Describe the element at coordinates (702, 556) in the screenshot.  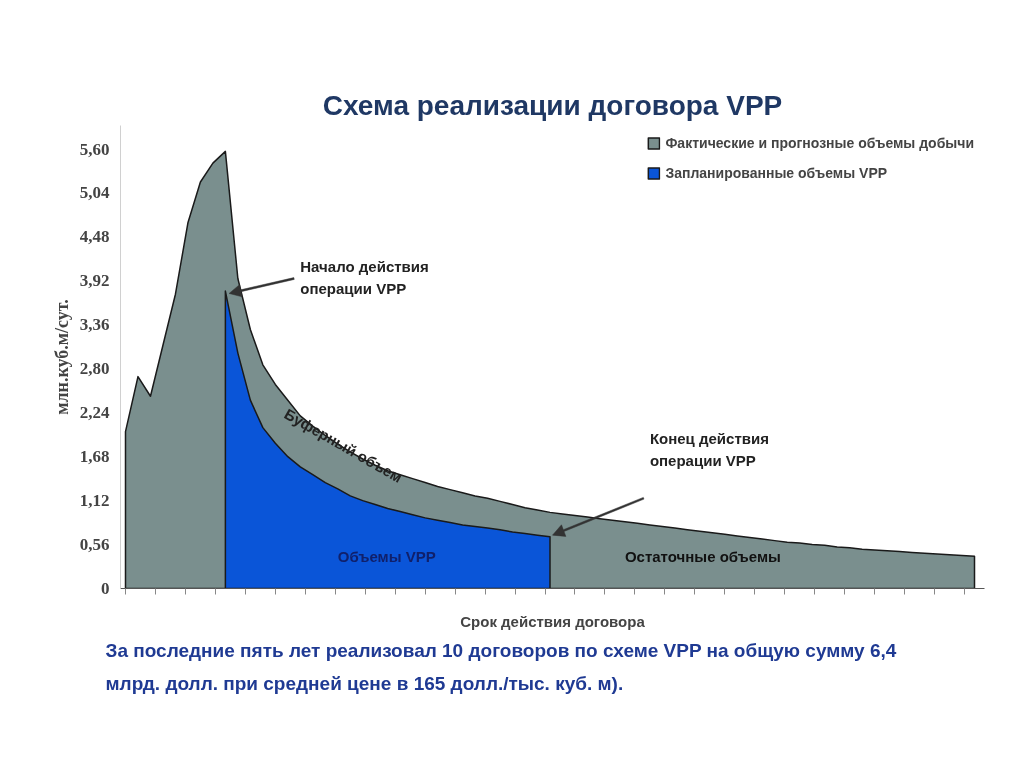
I see `annotation: Остаточные объемы` at that location.